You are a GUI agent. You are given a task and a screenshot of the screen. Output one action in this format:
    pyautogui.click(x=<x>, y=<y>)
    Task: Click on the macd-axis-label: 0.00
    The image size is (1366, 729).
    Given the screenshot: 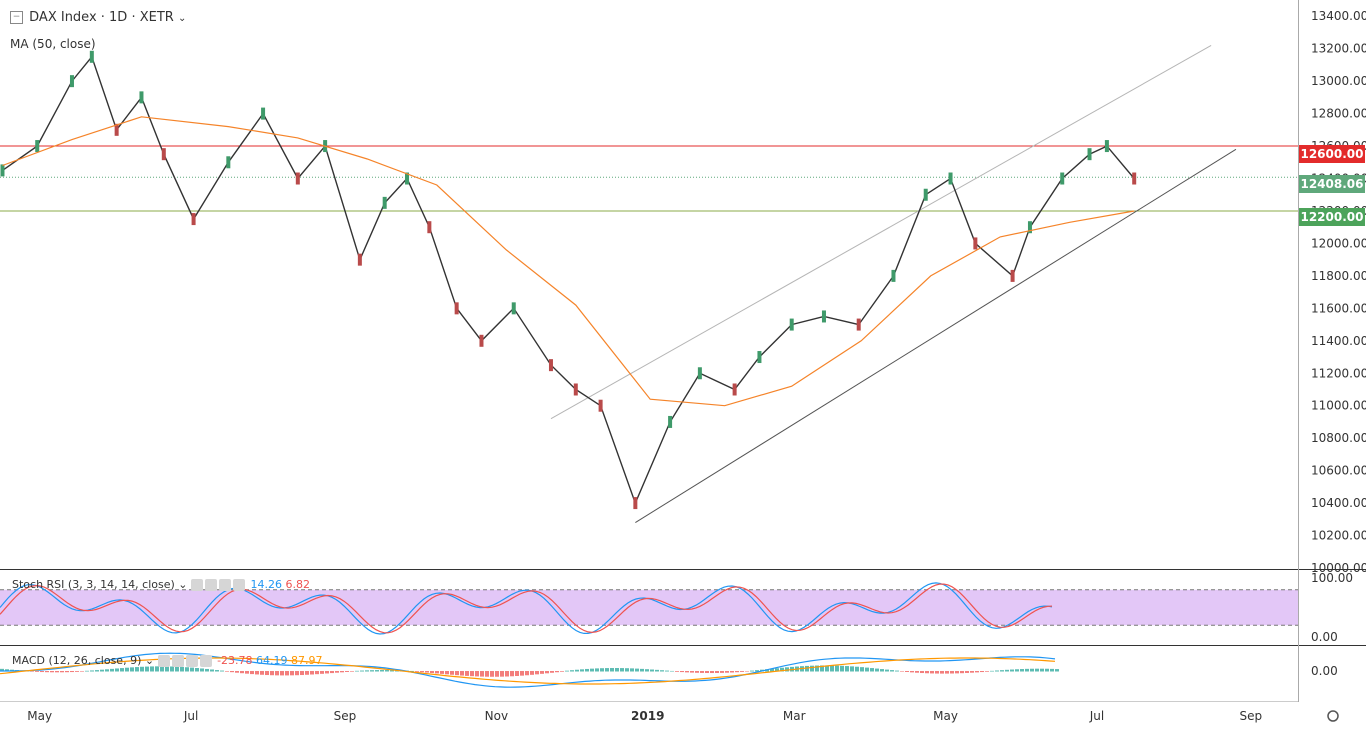 What is the action you would take?
    pyautogui.click(x=1324, y=671)
    